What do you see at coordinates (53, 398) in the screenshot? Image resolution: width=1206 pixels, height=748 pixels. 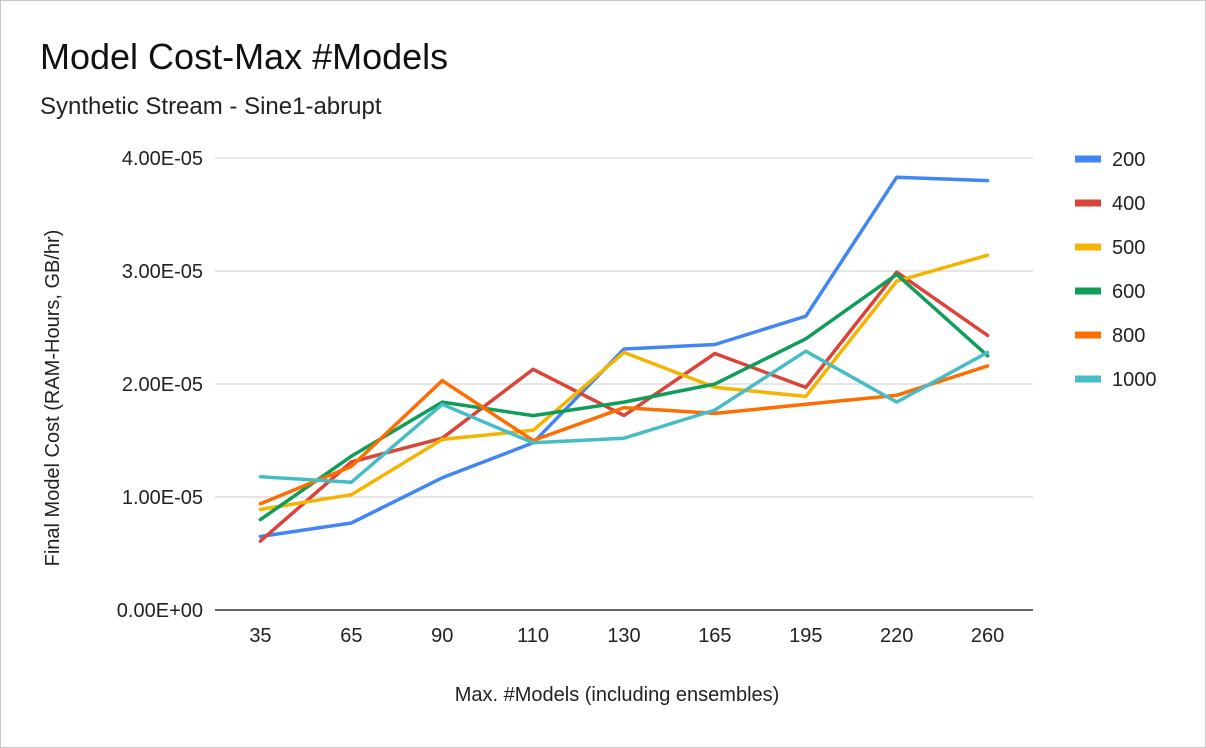 I see `y-axis-title: Final Model Cost (RAM-Hours, GB/hr)` at bounding box center [53, 398].